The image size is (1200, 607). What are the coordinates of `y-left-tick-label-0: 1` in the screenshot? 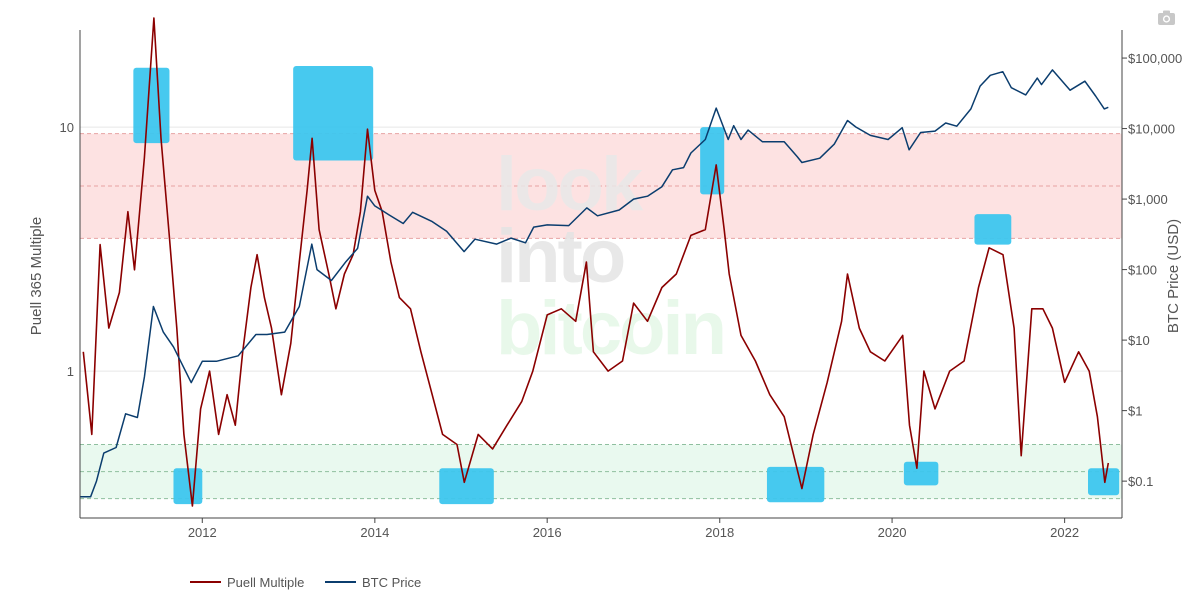 It's located at (70, 371).